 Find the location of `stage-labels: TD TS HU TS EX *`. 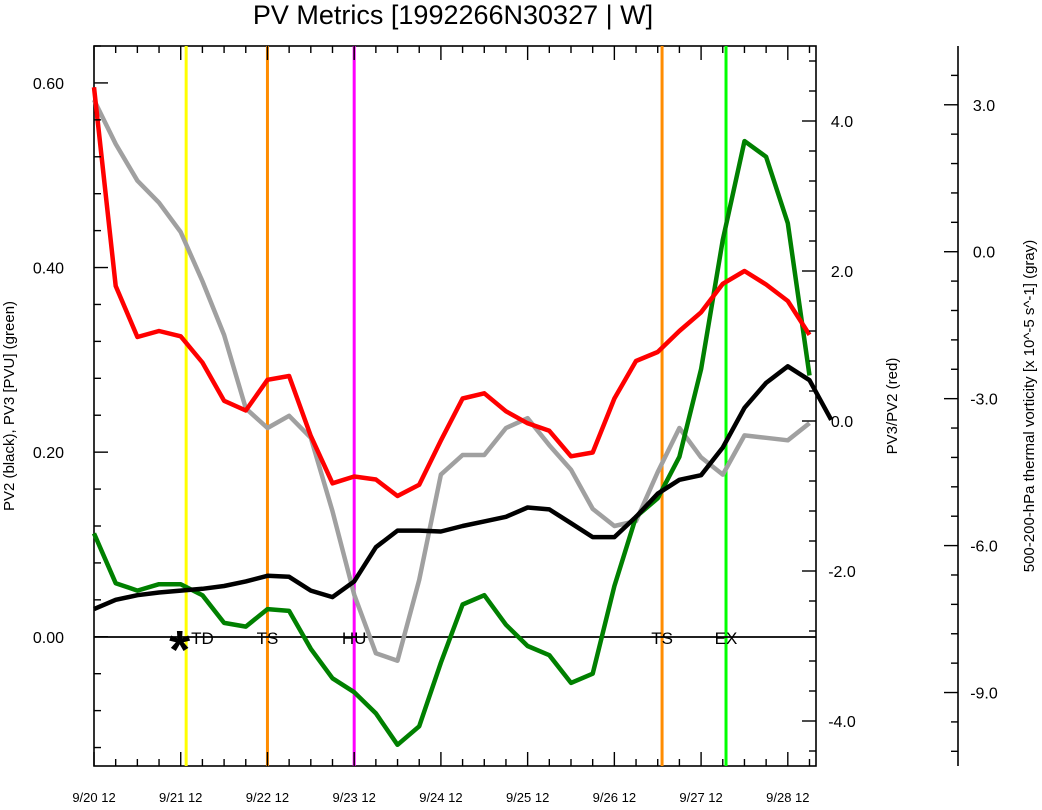

stage-labels: TD TS HU TS EX * is located at coordinates (453, 650).